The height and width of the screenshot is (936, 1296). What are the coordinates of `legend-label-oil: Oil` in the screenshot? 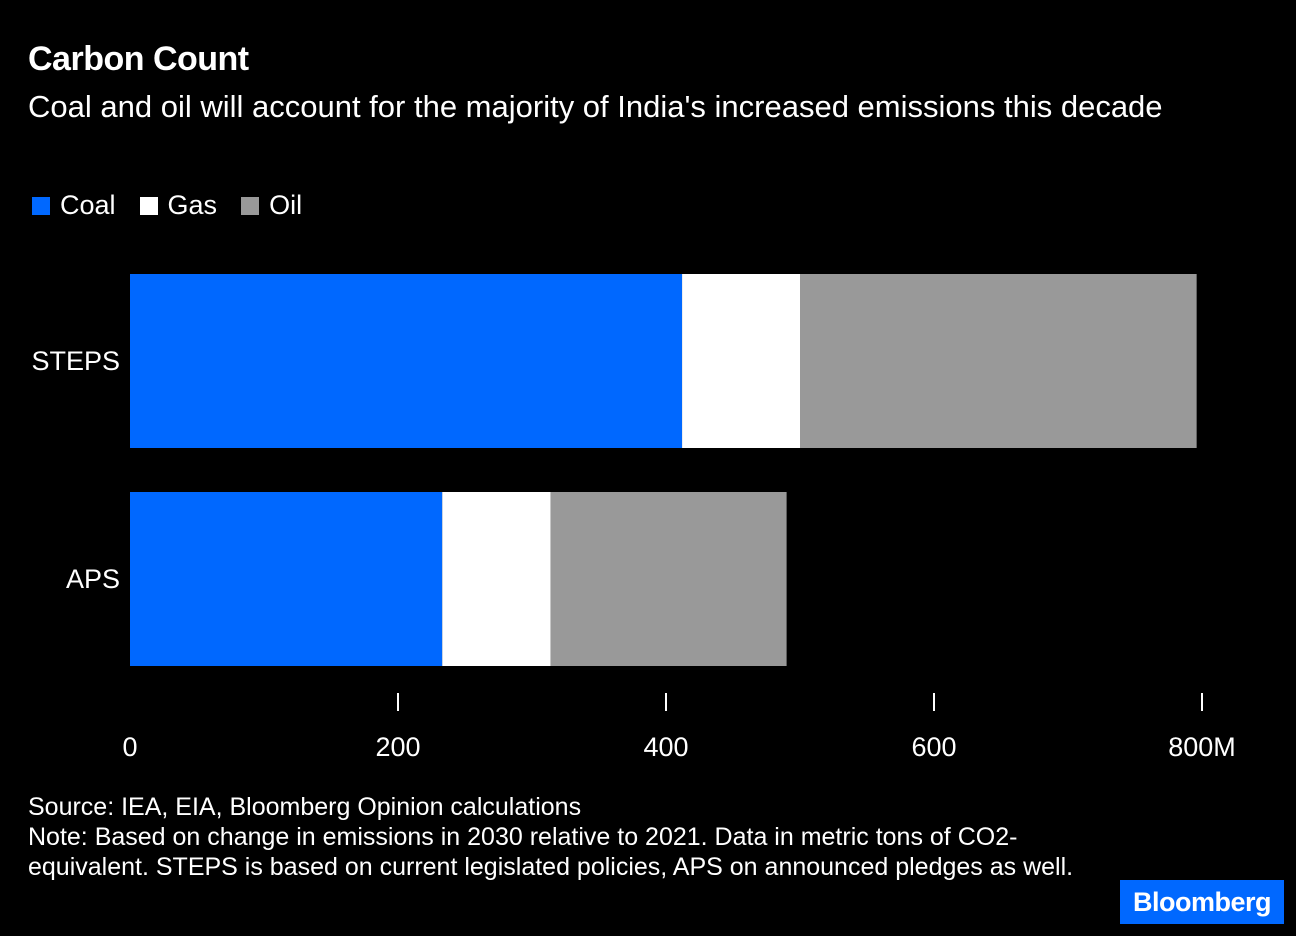 It's located at (286, 205).